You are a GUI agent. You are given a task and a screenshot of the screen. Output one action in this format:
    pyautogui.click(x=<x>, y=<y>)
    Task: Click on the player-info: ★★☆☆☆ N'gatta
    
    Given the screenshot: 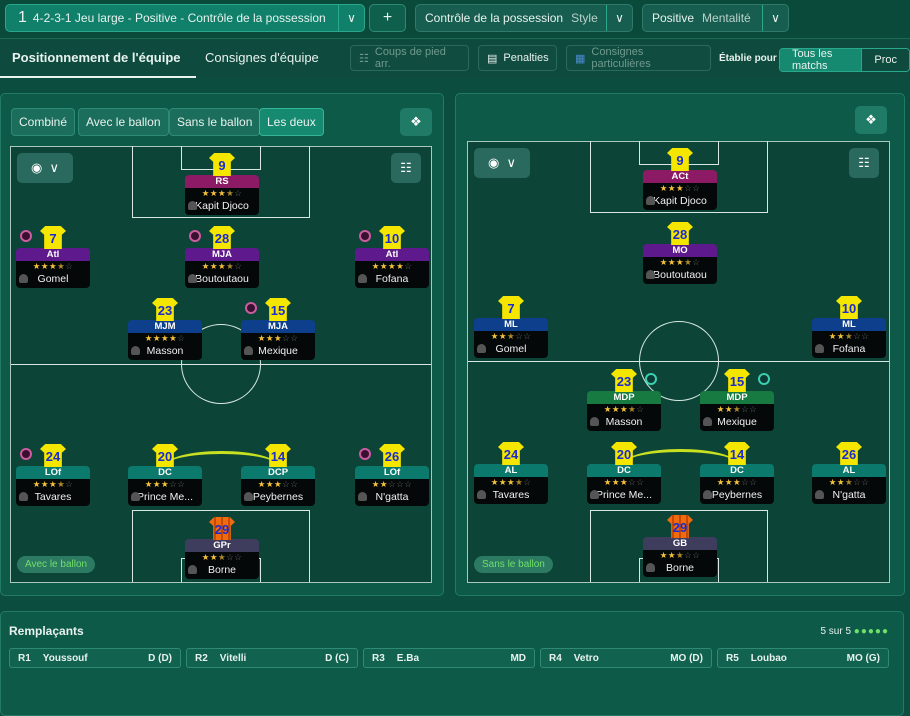 What is the action you would take?
    pyautogui.click(x=392, y=492)
    